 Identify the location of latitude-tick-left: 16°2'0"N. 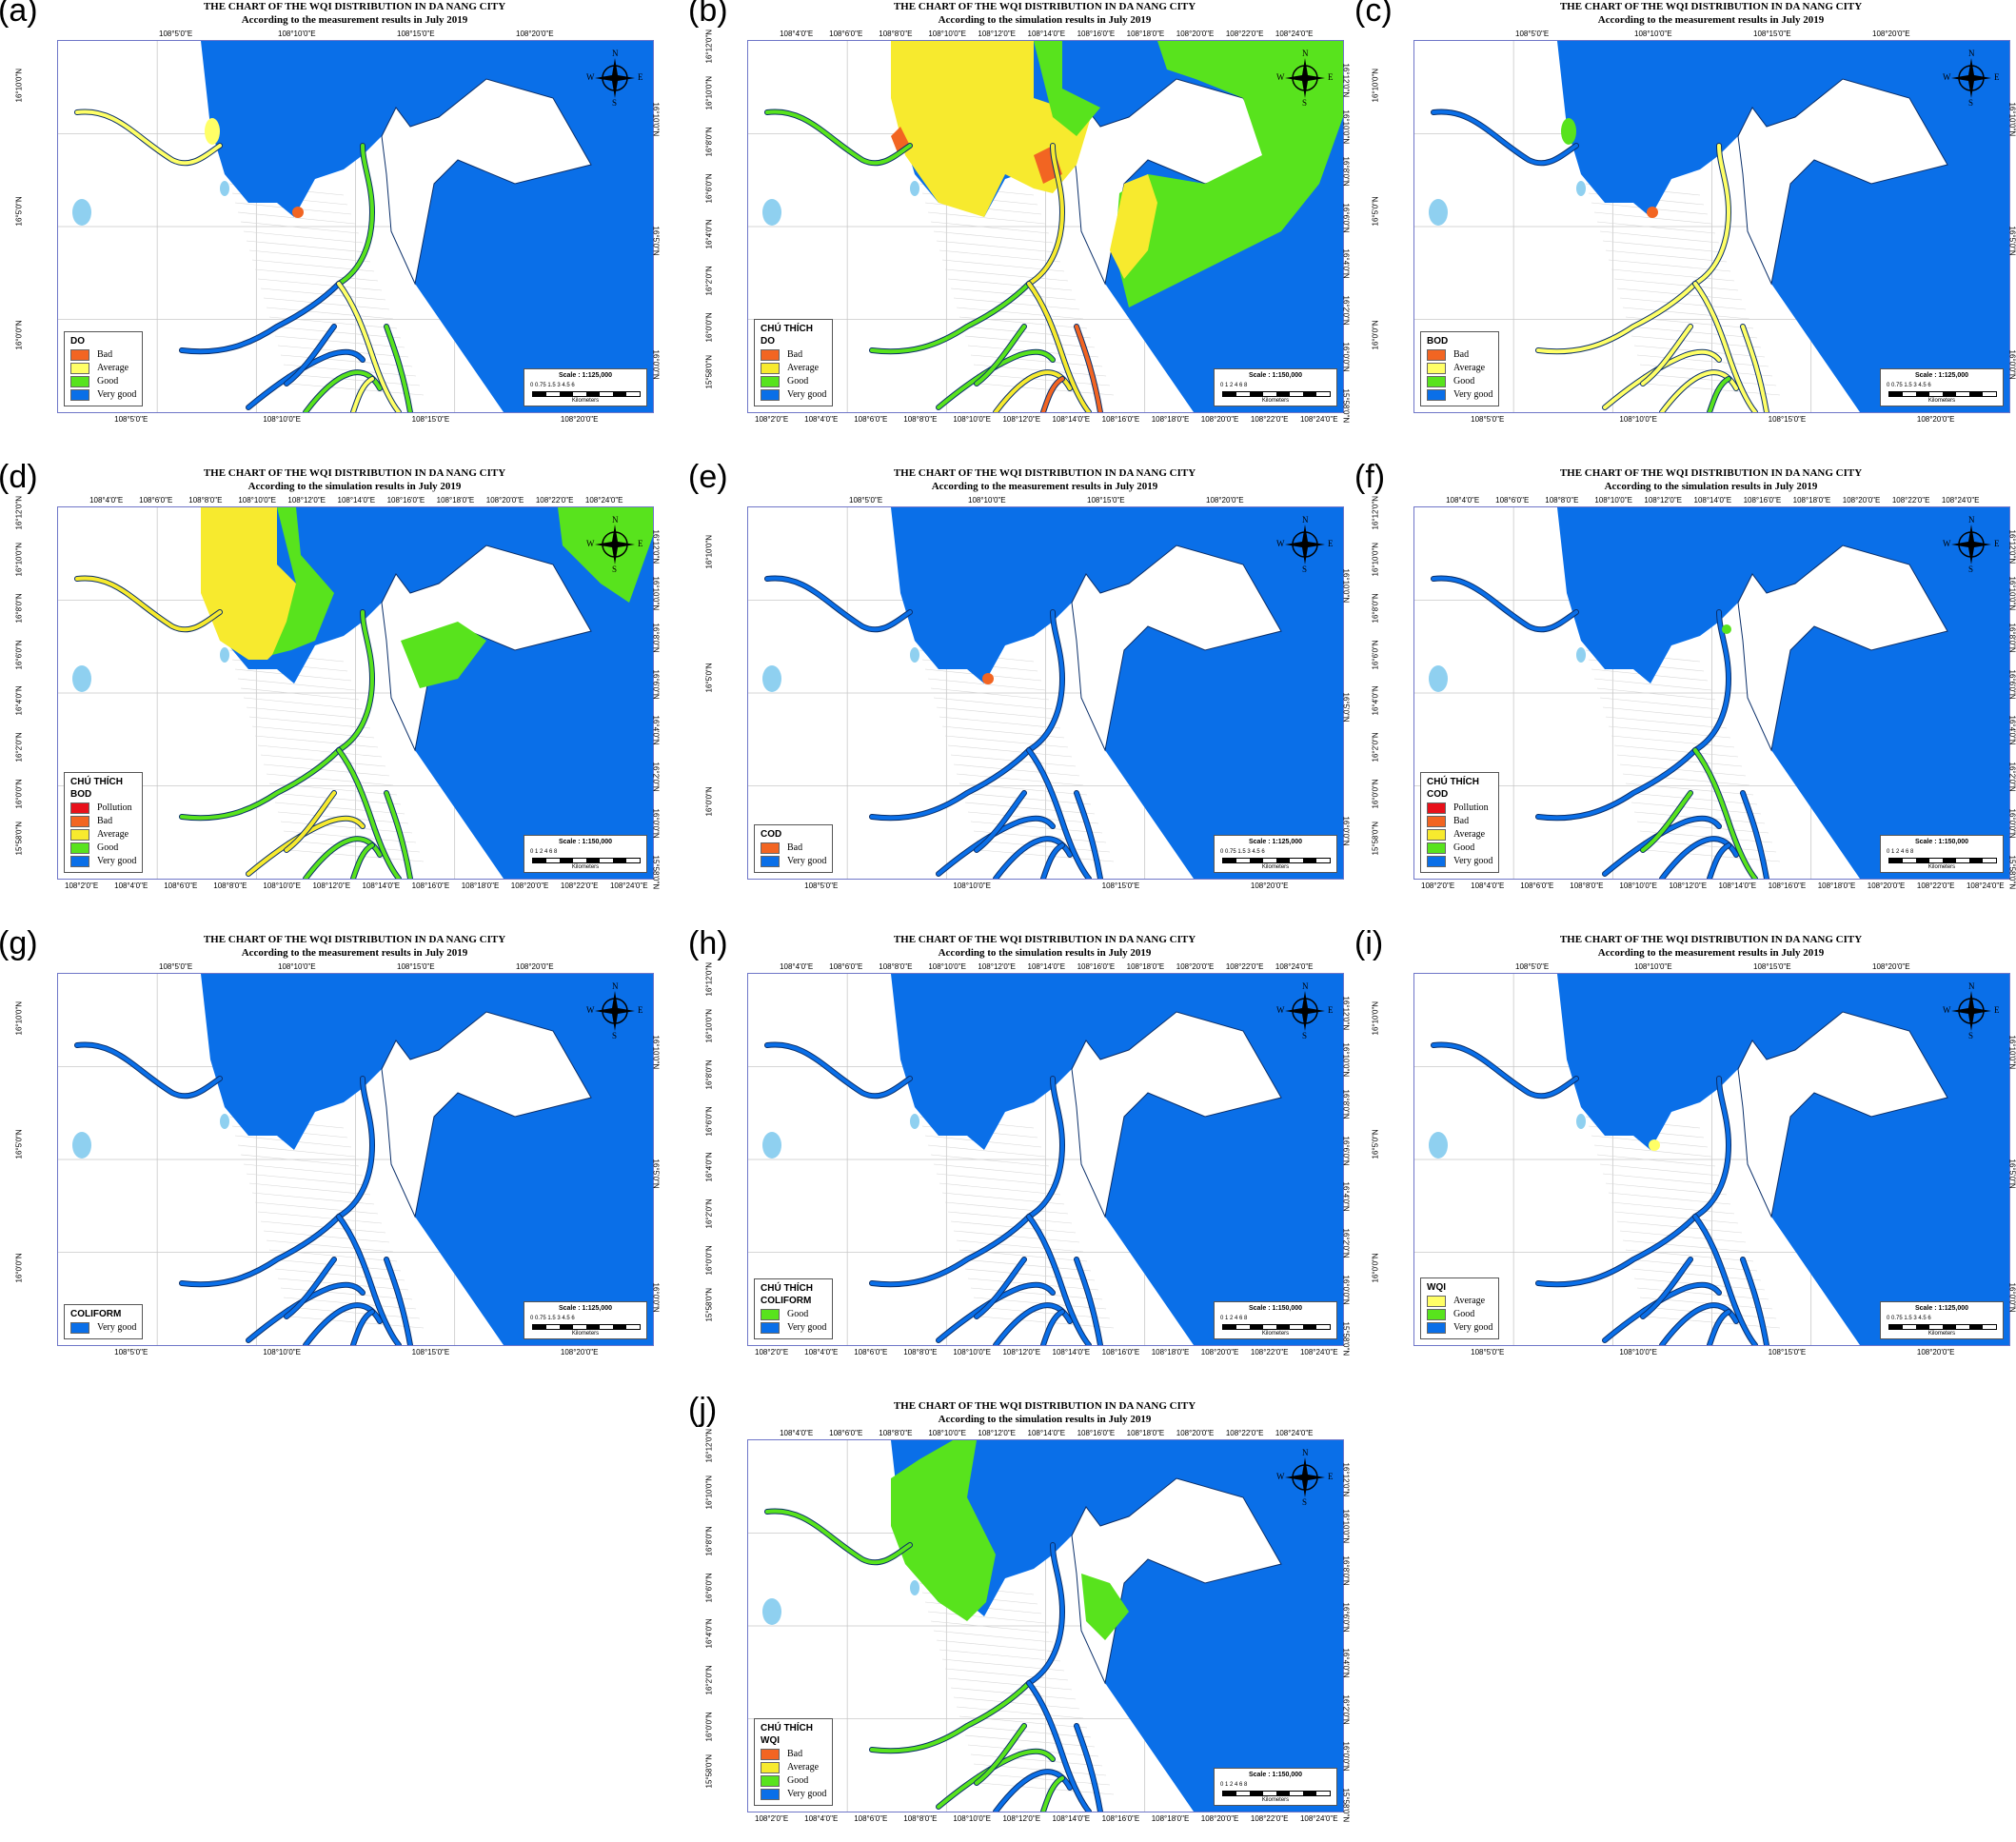
(1375, 747).